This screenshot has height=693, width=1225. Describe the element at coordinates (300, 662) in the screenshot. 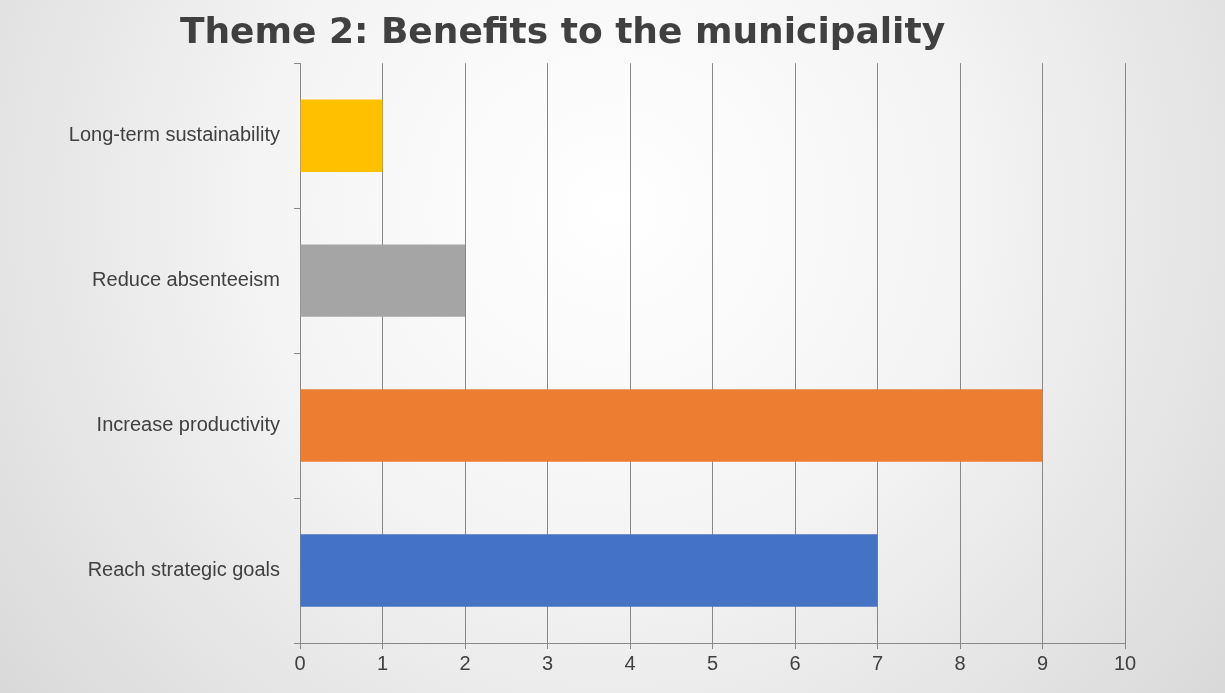

I see `x-tick-label: 0` at that location.